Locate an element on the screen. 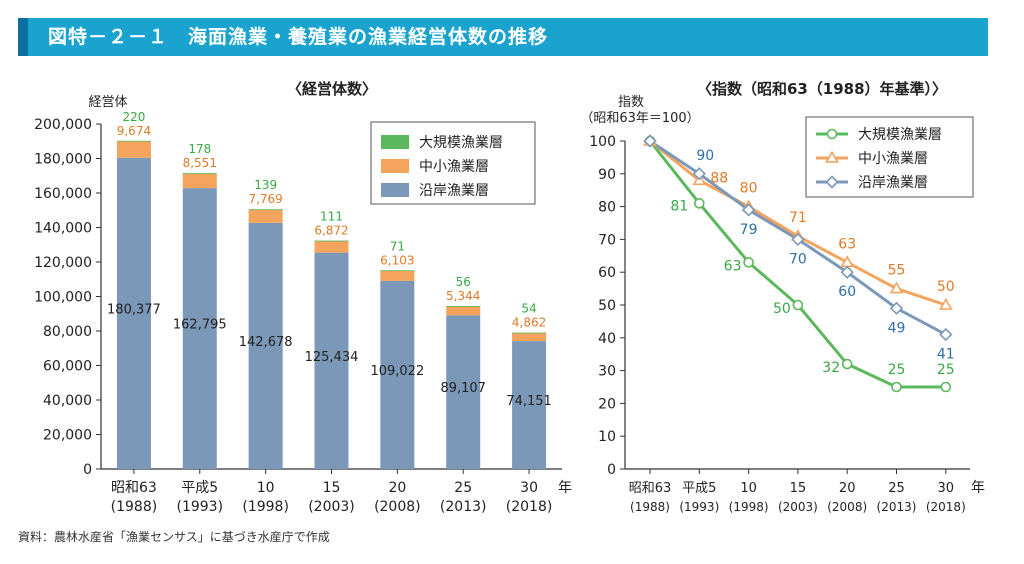 The height and width of the screenshot is (564, 1024). bar-chart-title: 〈経営体数〉 is located at coordinates (332, 89).